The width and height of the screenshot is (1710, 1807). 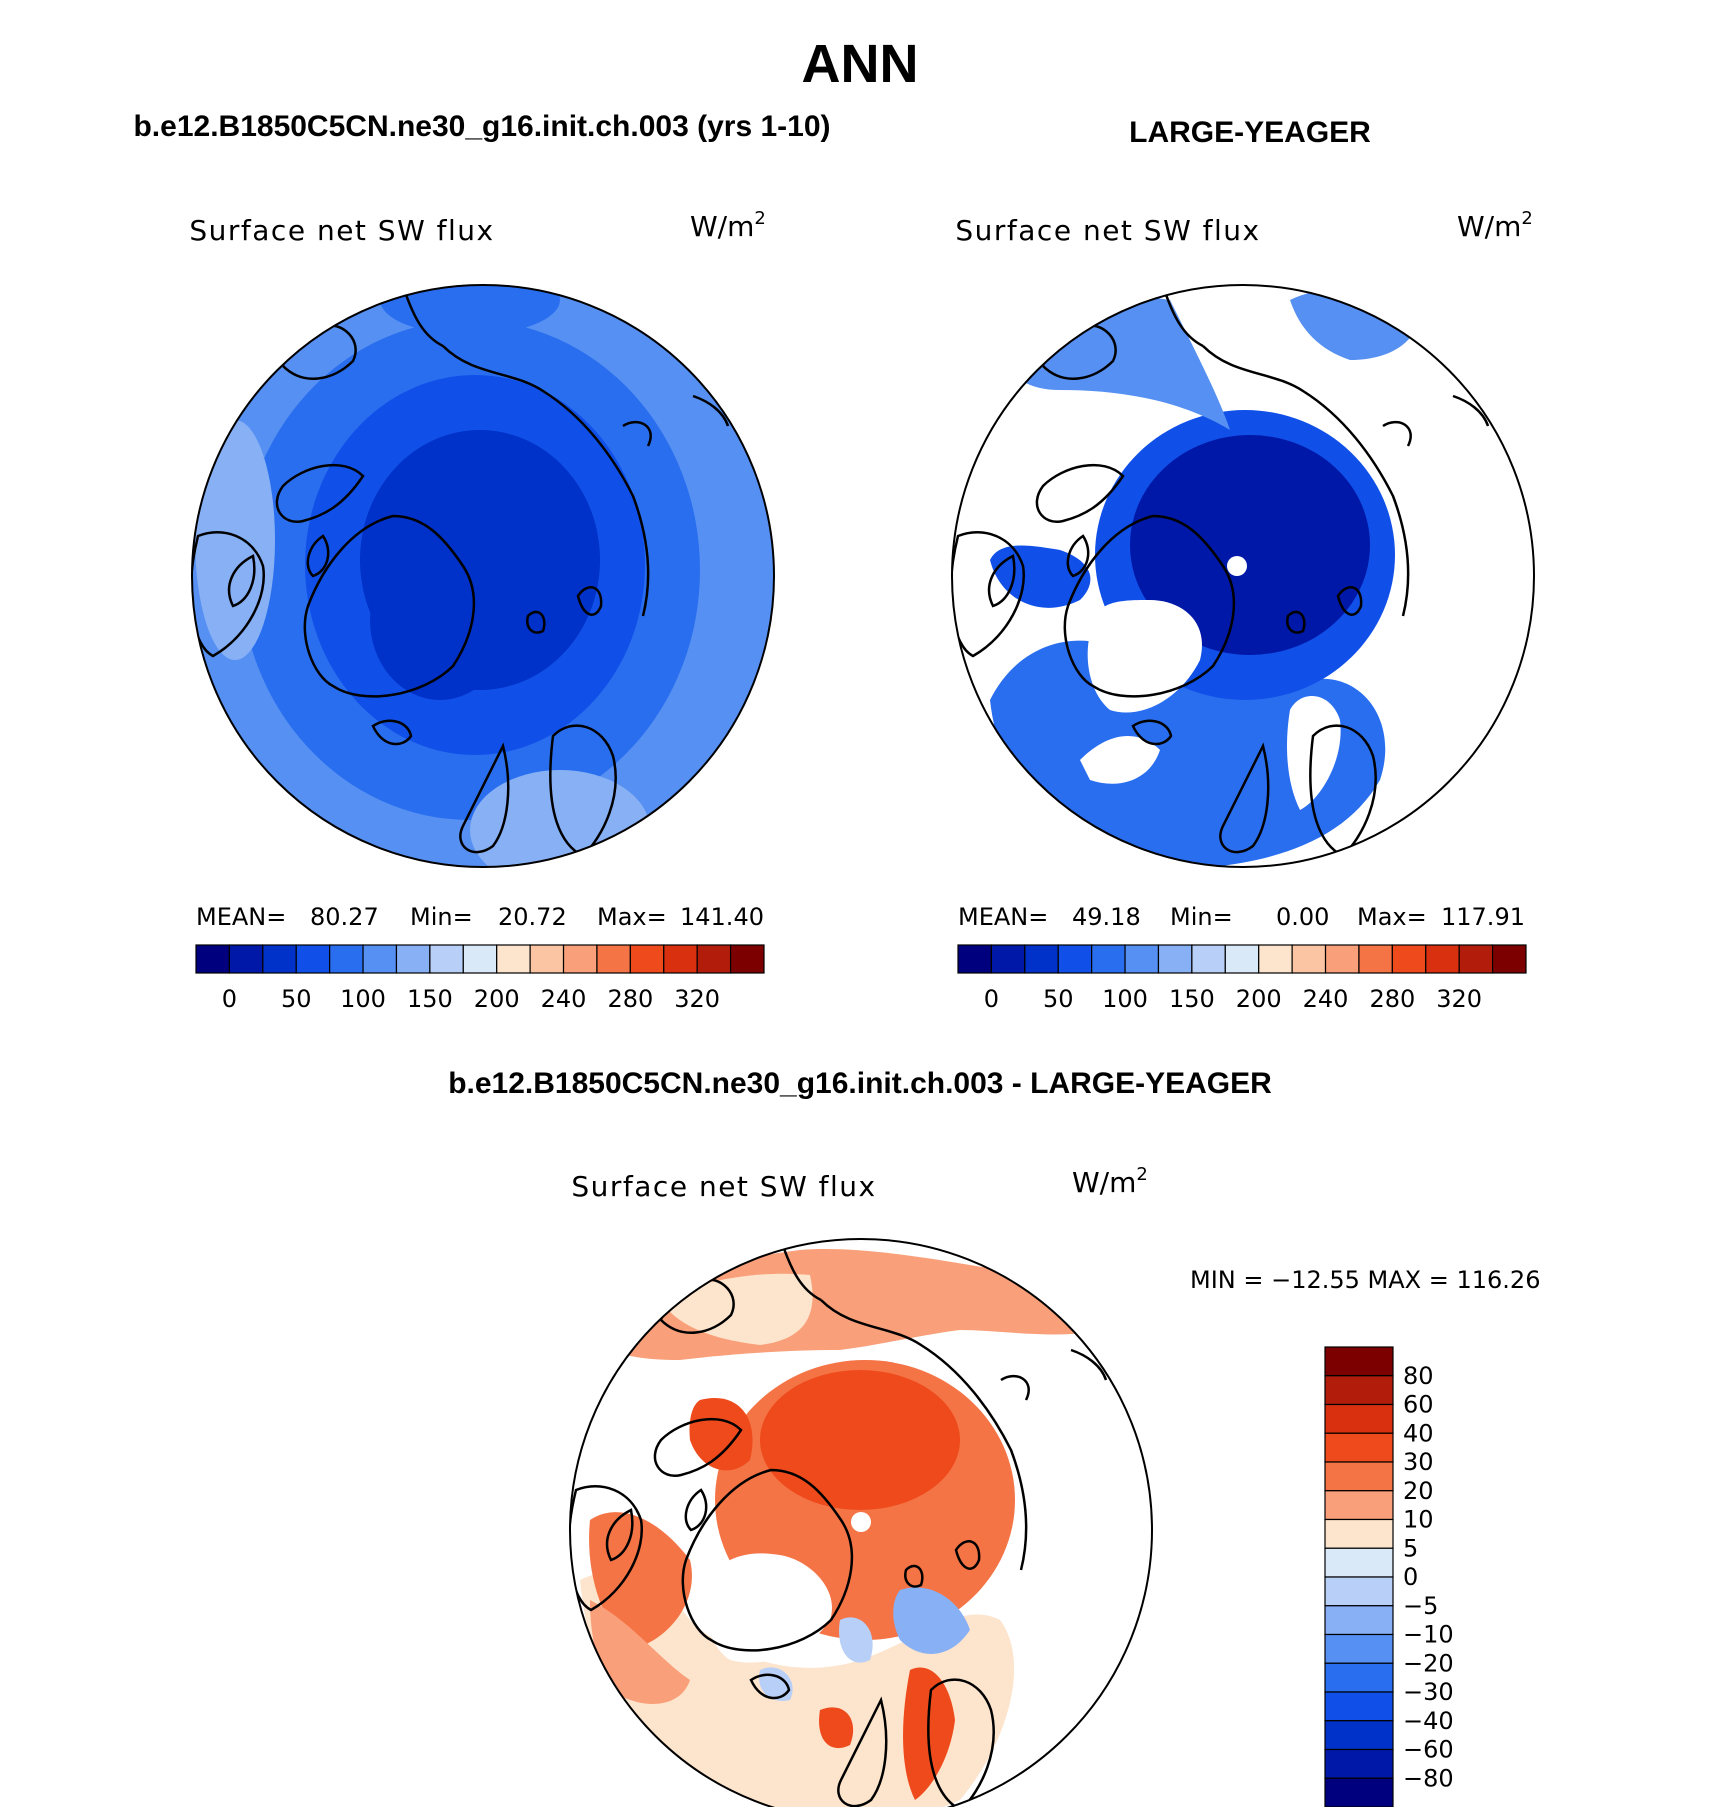 I want to click on difference-units: W/m2, so click(x=1110, y=1181).